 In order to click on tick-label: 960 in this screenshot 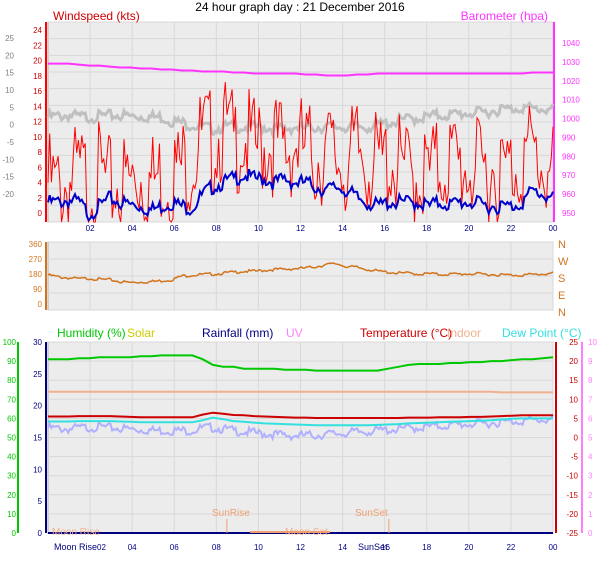, I will do `click(569, 194)`.